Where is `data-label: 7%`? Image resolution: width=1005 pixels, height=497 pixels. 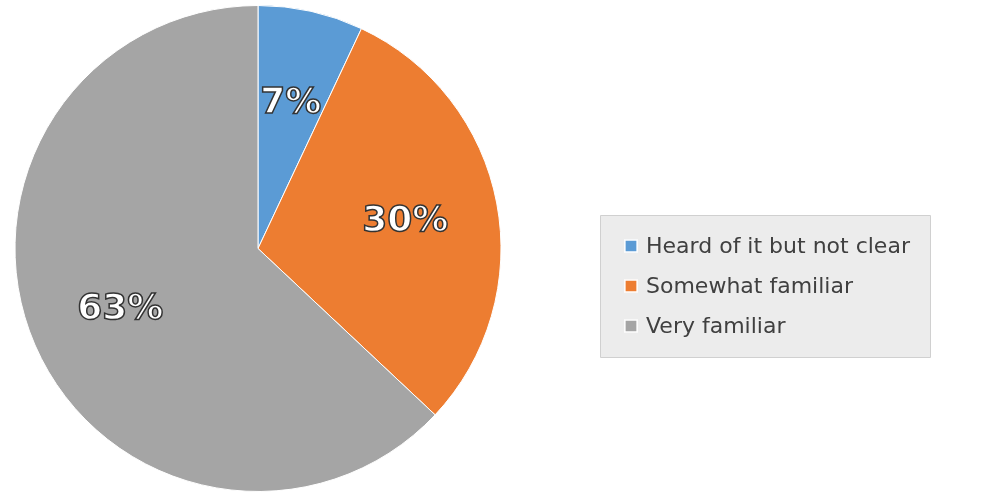 data-label: 7% is located at coordinates (291, 101).